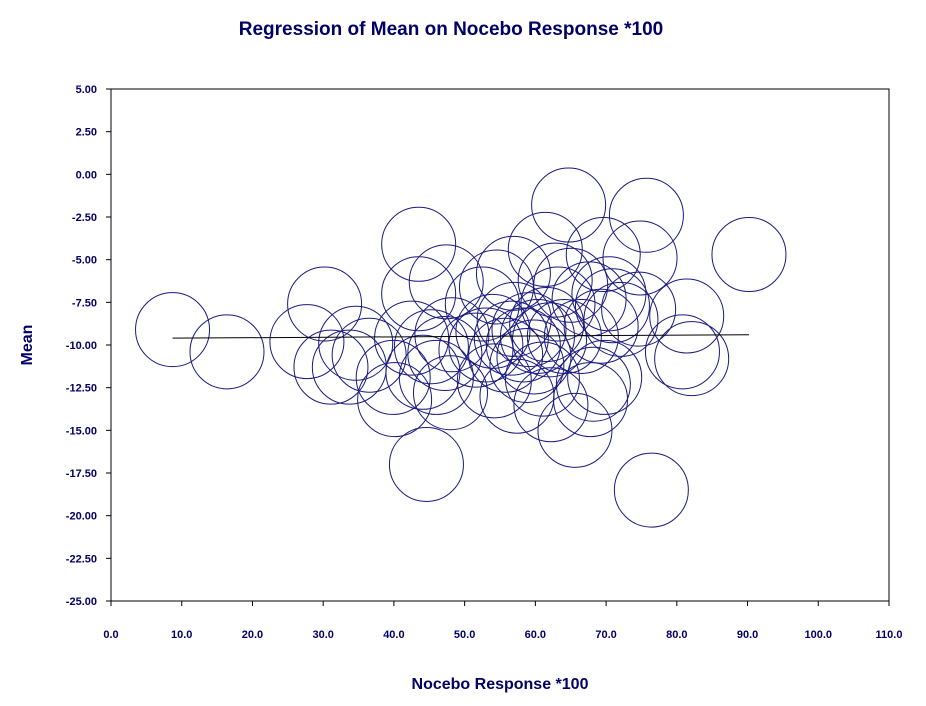 This screenshot has height=706, width=926. What do you see at coordinates (81, 602) in the screenshot?
I see `y-tick-label: -25.00` at bounding box center [81, 602].